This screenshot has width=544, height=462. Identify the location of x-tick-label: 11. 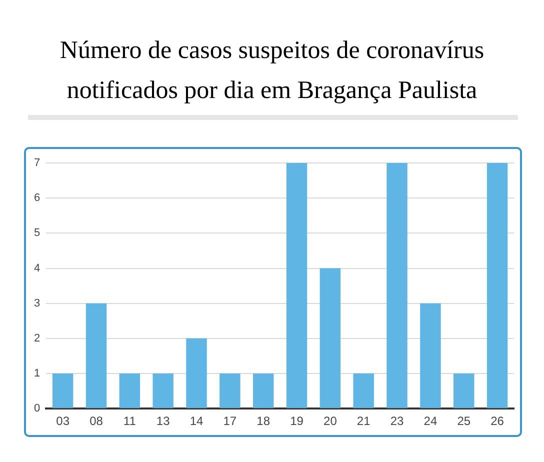
(129, 421).